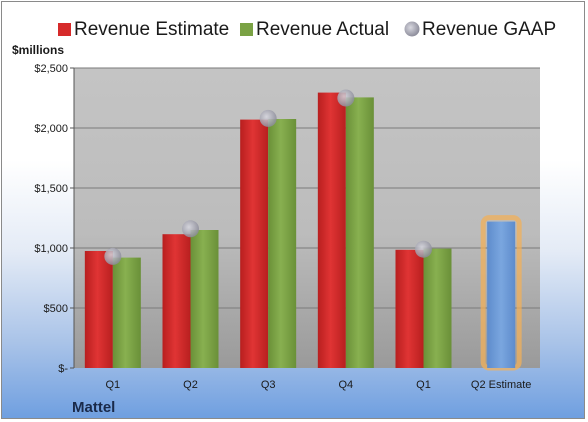 Image resolution: width=588 pixels, height=422 pixels. Describe the element at coordinates (54, 219) in the screenshot. I see `y-axis-ticks: $- $500 $1,000 $1,500 $2,000 $2,500` at that location.